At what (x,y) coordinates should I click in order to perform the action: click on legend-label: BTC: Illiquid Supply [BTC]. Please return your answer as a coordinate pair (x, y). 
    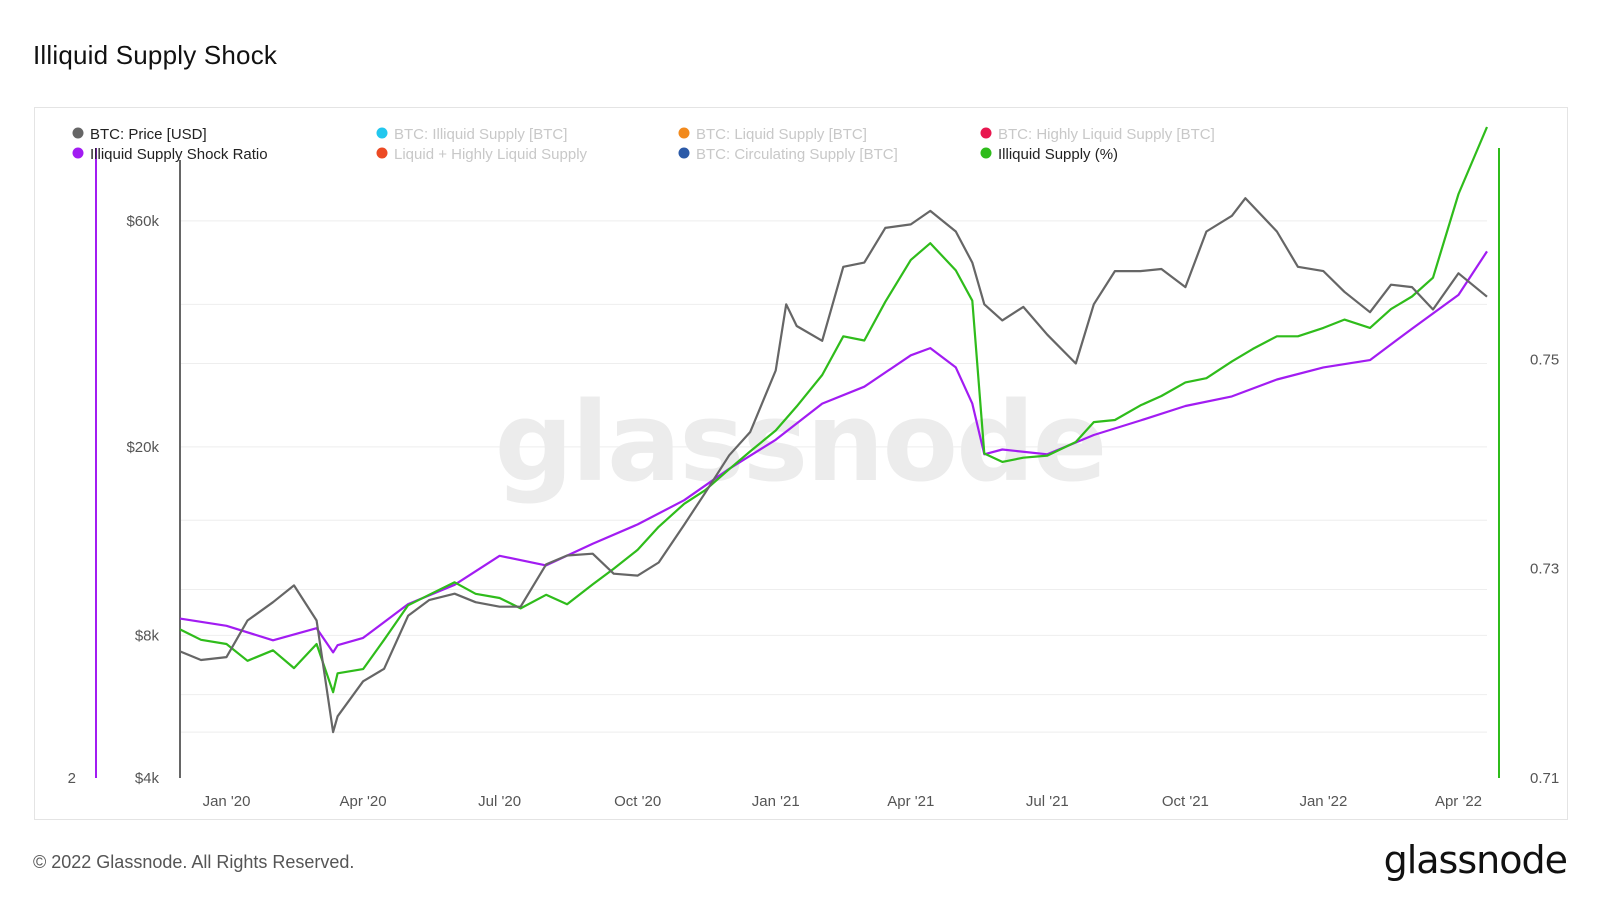
    Looking at the image, I should click on (480, 134).